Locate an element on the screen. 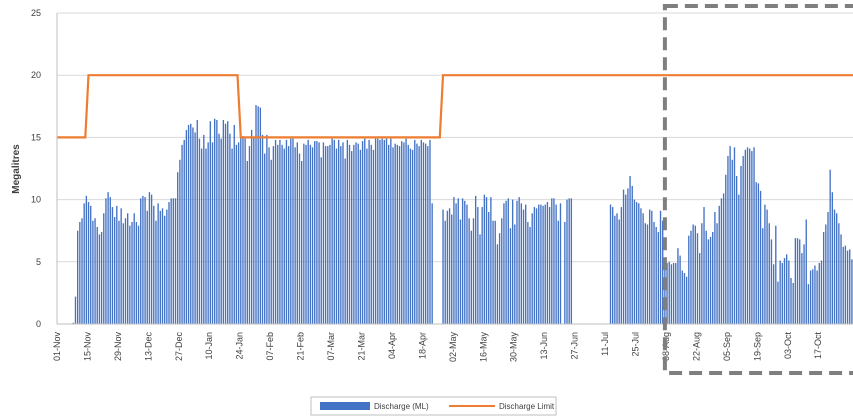 The image size is (853, 418). x-tick-label: 21-Mar is located at coordinates (362, 346).